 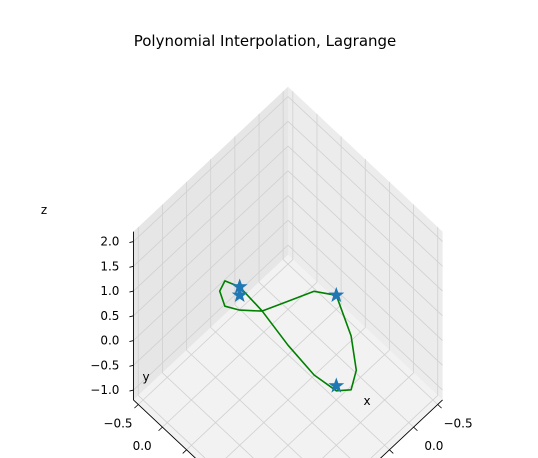 I want to click on z-tick-label: 1.5, so click(x=109, y=266).